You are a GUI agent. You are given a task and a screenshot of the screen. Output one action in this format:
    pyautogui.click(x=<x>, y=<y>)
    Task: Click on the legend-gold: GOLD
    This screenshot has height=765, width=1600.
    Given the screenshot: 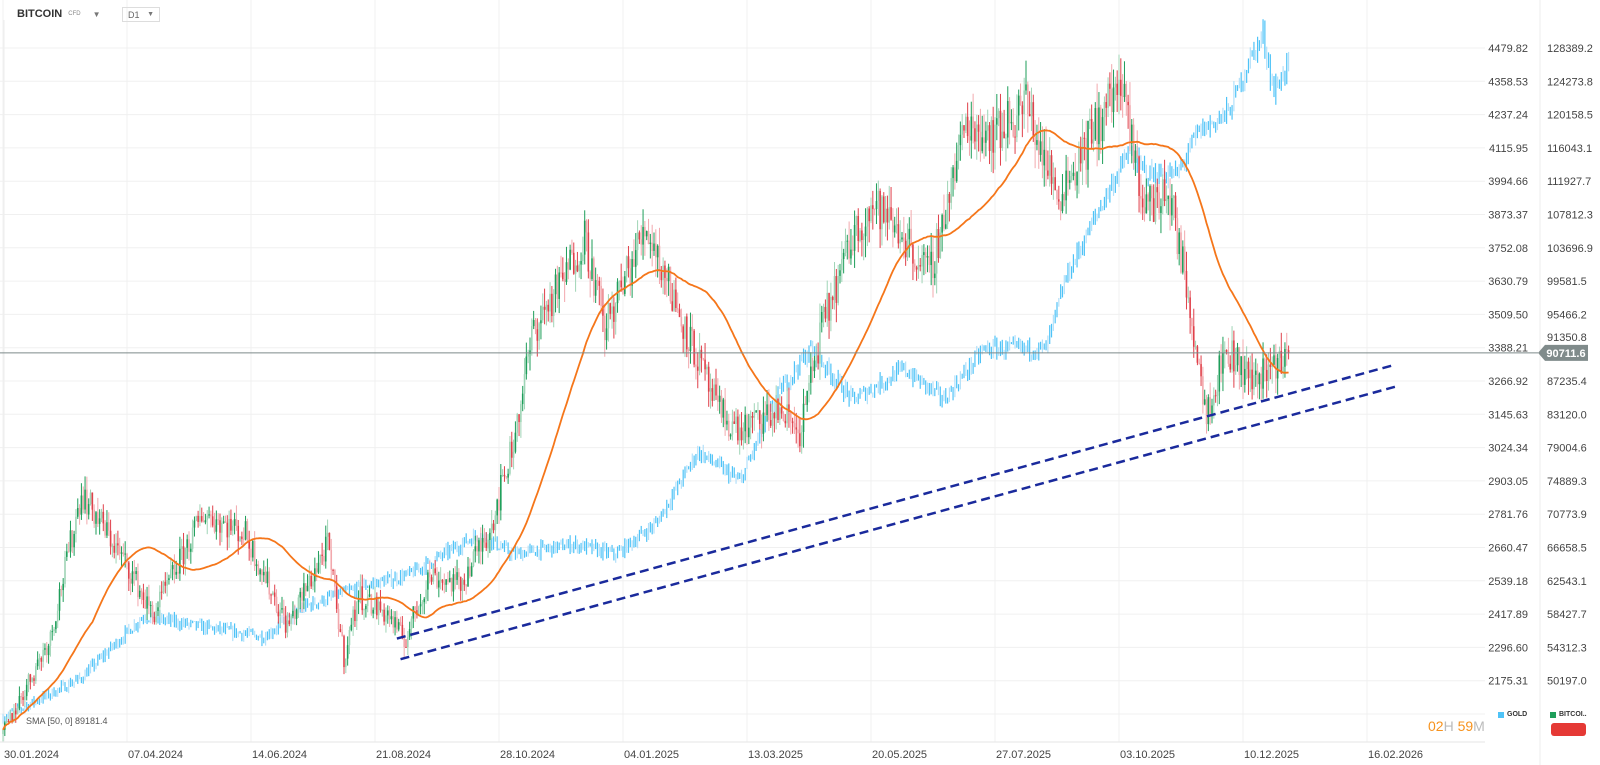 What is the action you would take?
    pyautogui.click(x=1512, y=714)
    